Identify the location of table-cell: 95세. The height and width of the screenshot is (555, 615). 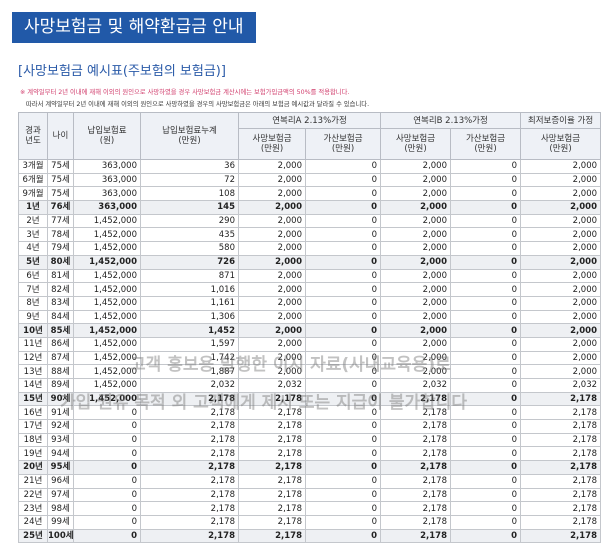
(60, 467).